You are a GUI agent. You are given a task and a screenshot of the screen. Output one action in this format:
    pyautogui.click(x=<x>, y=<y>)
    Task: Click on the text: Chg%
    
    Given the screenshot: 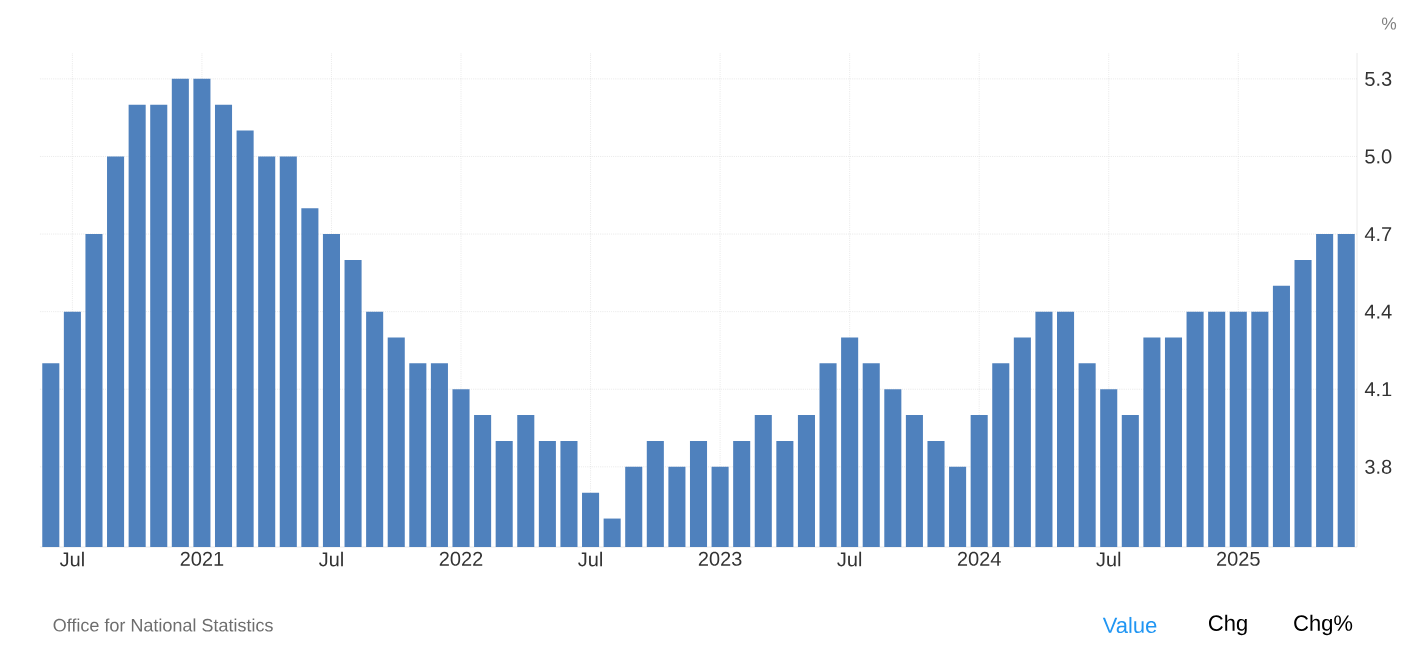 What is the action you would take?
    pyautogui.click(x=1323, y=625)
    